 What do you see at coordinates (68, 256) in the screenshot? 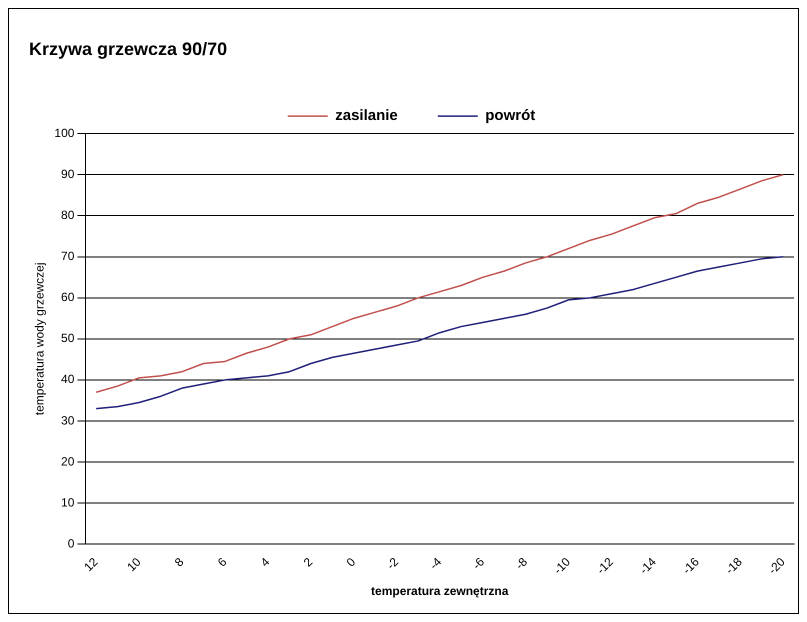
I see `y-tick-label: 70` at bounding box center [68, 256].